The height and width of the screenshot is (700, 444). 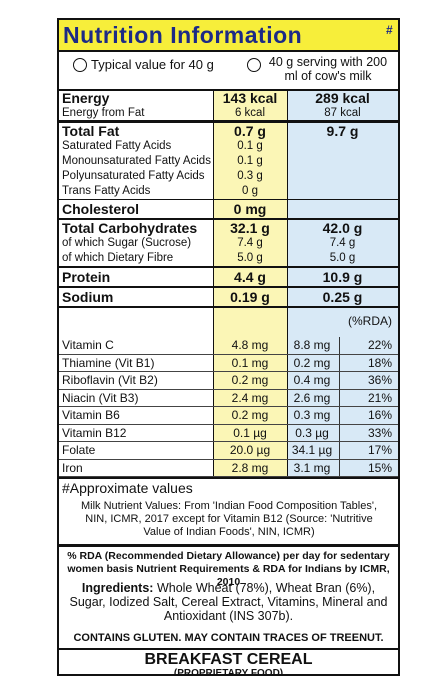 What do you see at coordinates (312, 345) in the screenshot?
I see `with-milk-value: 8.8 mg` at bounding box center [312, 345].